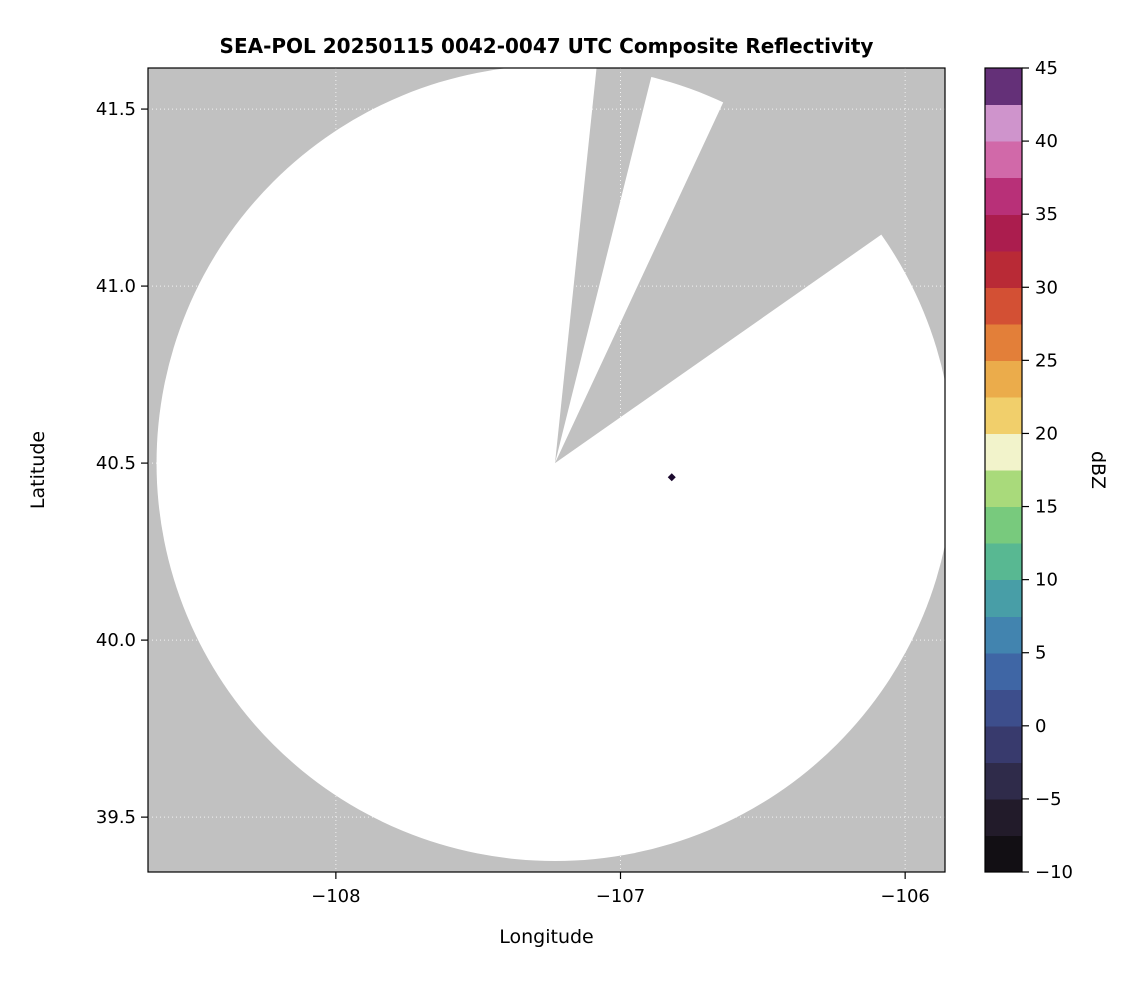 The width and height of the screenshot is (1146, 990). I want to click on colorbar-tick-label: 40, so click(1046, 141).